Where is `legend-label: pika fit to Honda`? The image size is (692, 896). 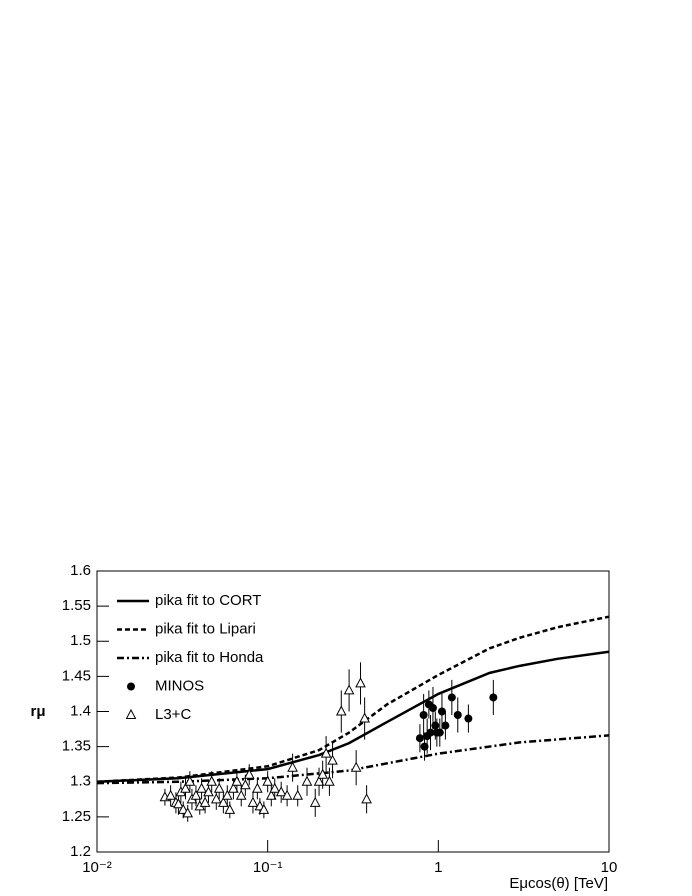 legend-label: pika fit to Honda is located at coordinates (209, 657).